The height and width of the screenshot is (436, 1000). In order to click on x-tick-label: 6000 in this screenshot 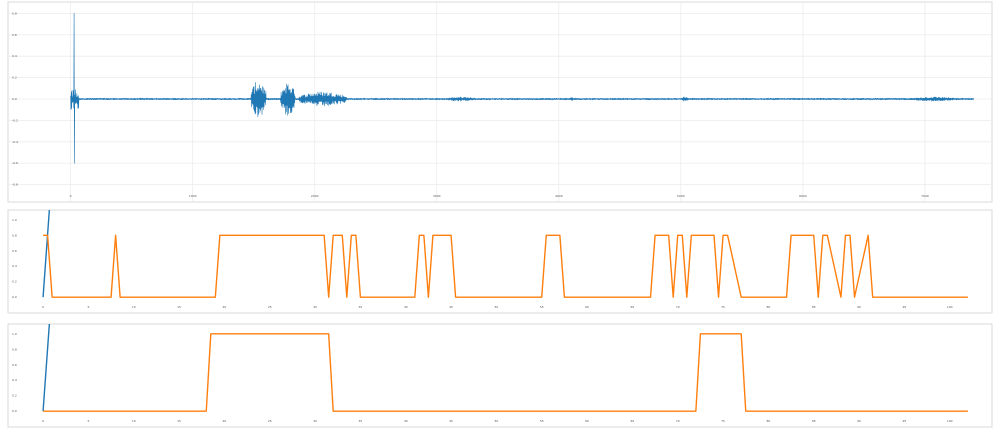, I will do `click(803, 196)`.